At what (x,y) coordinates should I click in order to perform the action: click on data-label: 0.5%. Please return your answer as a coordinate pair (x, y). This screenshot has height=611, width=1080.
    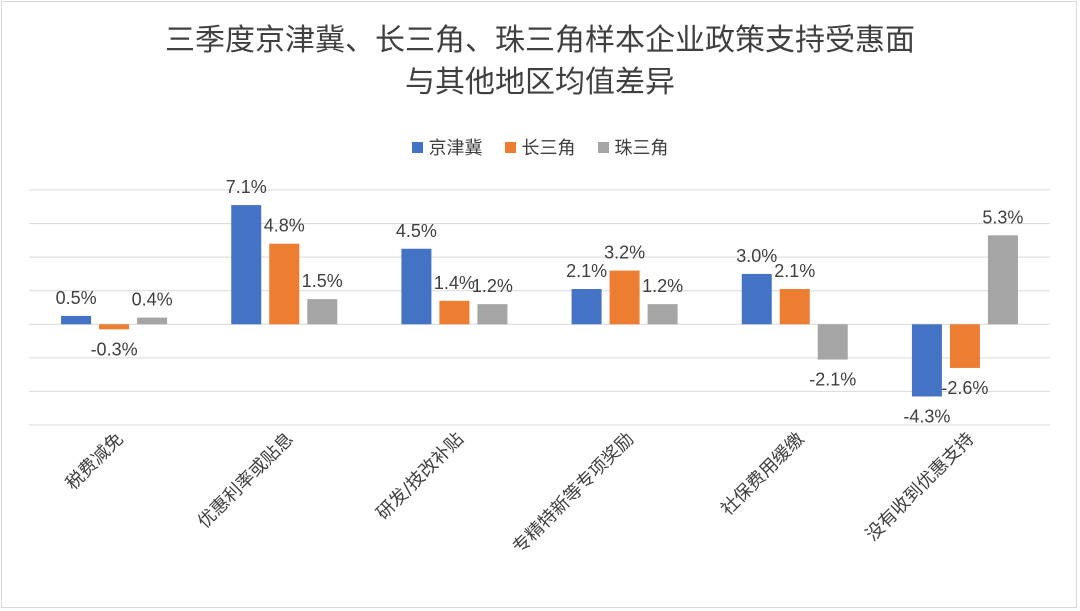
    Looking at the image, I should click on (76, 298).